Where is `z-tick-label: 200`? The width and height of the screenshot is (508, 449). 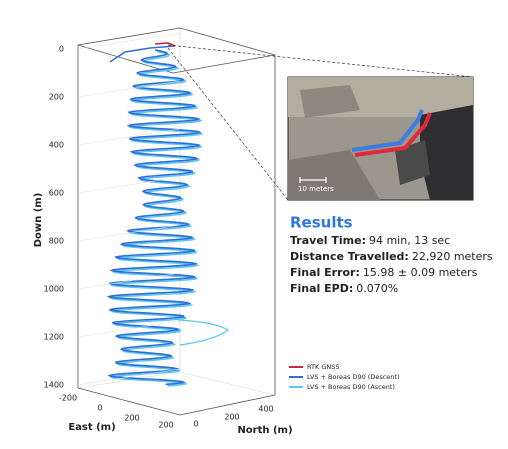
z-tick-label: 200 is located at coordinates (231, 417).